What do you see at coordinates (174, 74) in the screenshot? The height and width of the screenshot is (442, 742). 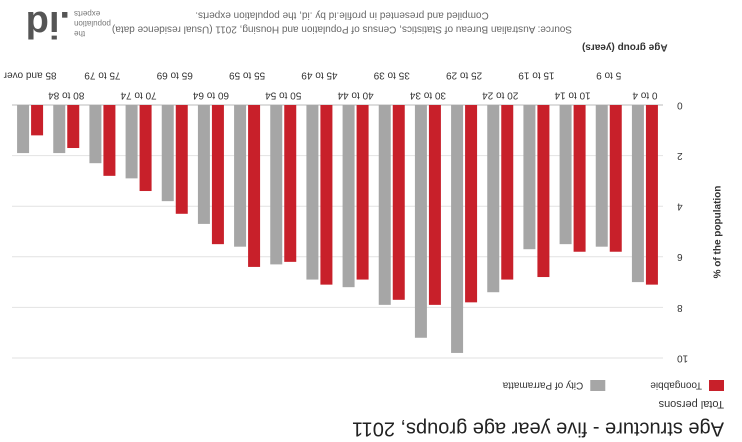 I see `x-tick-label: 65 to 69` at bounding box center [174, 74].